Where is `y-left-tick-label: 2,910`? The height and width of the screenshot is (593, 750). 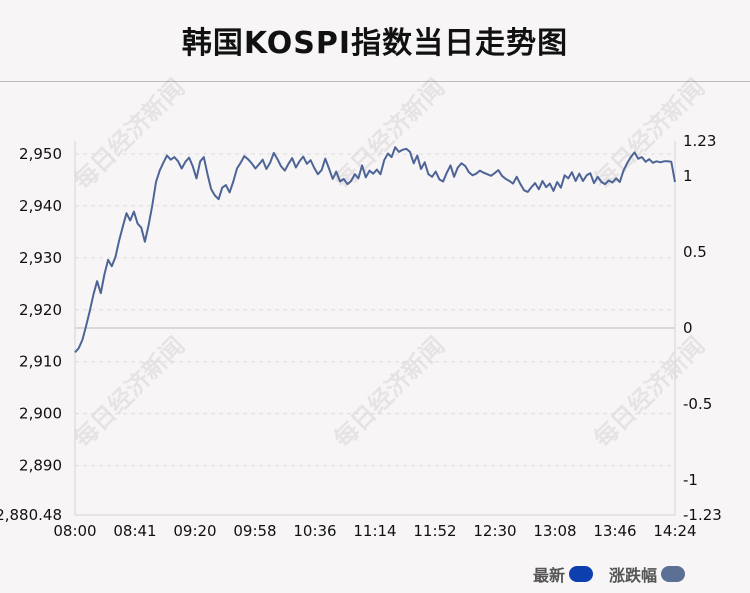 y-left-tick-label: 2,910 is located at coordinates (40, 362).